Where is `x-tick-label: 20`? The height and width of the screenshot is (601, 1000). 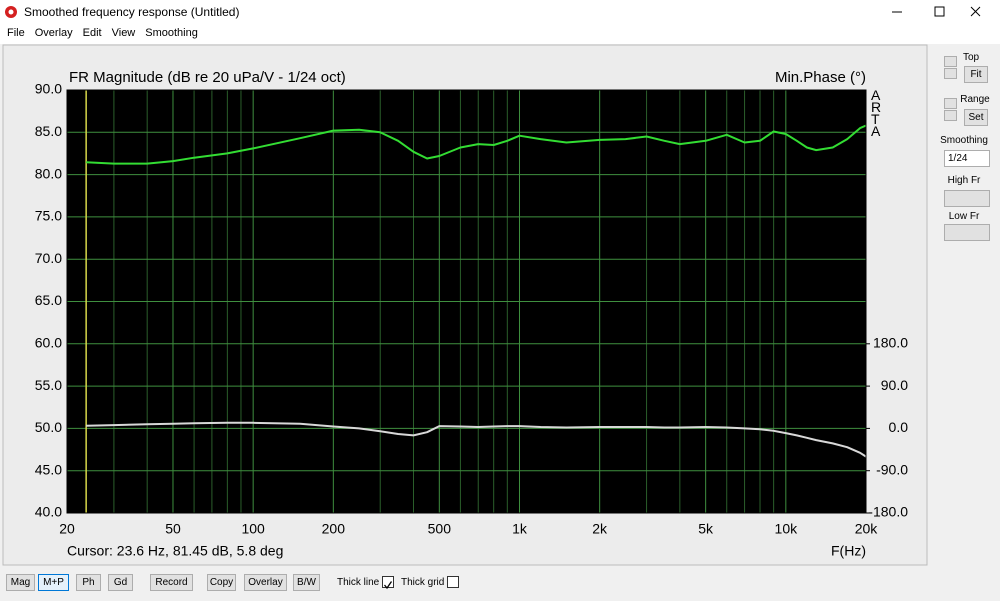
x-tick-label: 20 is located at coordinates (67, 529).